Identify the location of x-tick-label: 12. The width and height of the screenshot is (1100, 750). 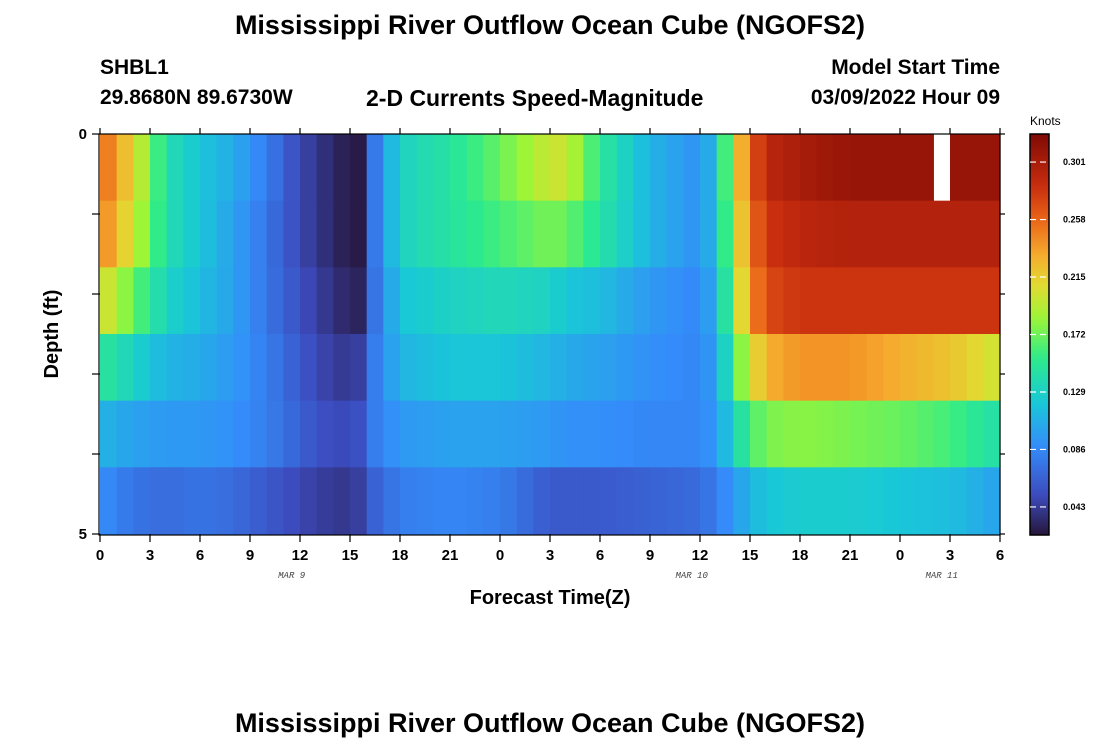
(700, 555).